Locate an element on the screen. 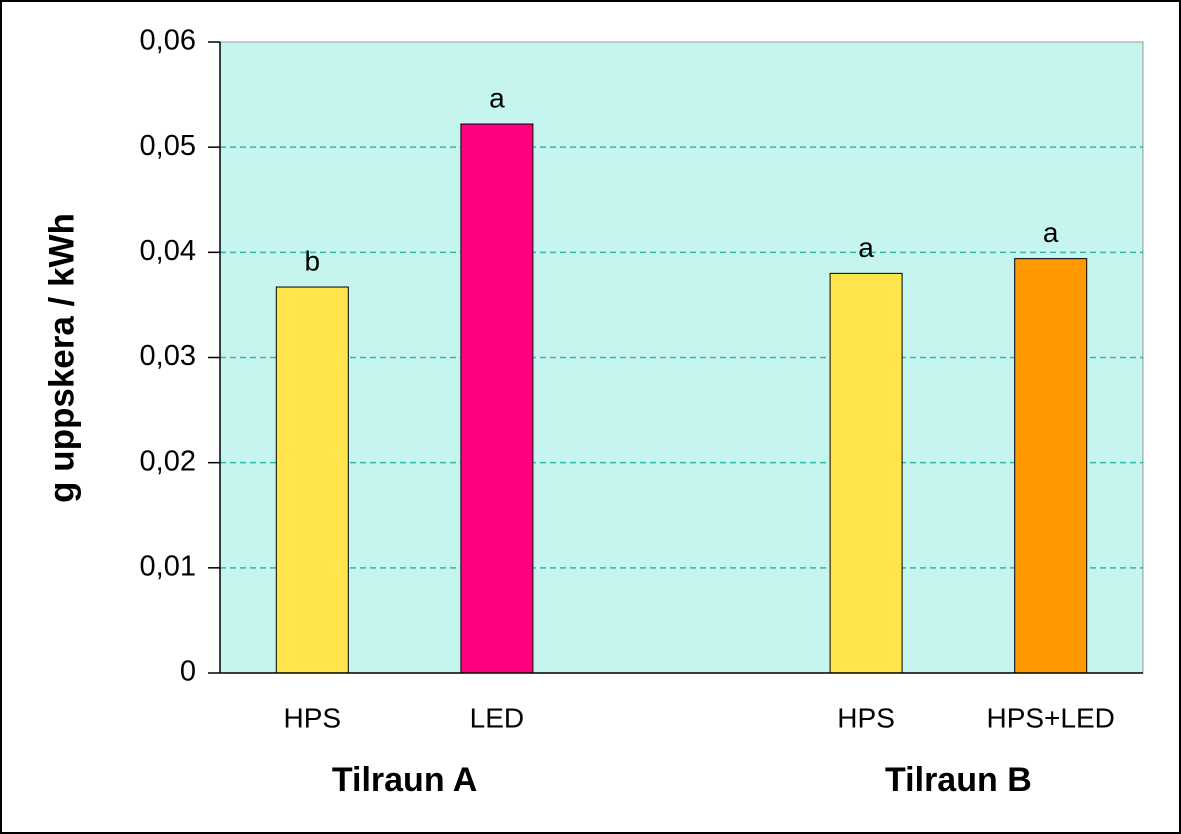 Image resolution: width=1181 pixels, height=834 pixels. group-label: Tilraun B is located at coordinates (958, 780).